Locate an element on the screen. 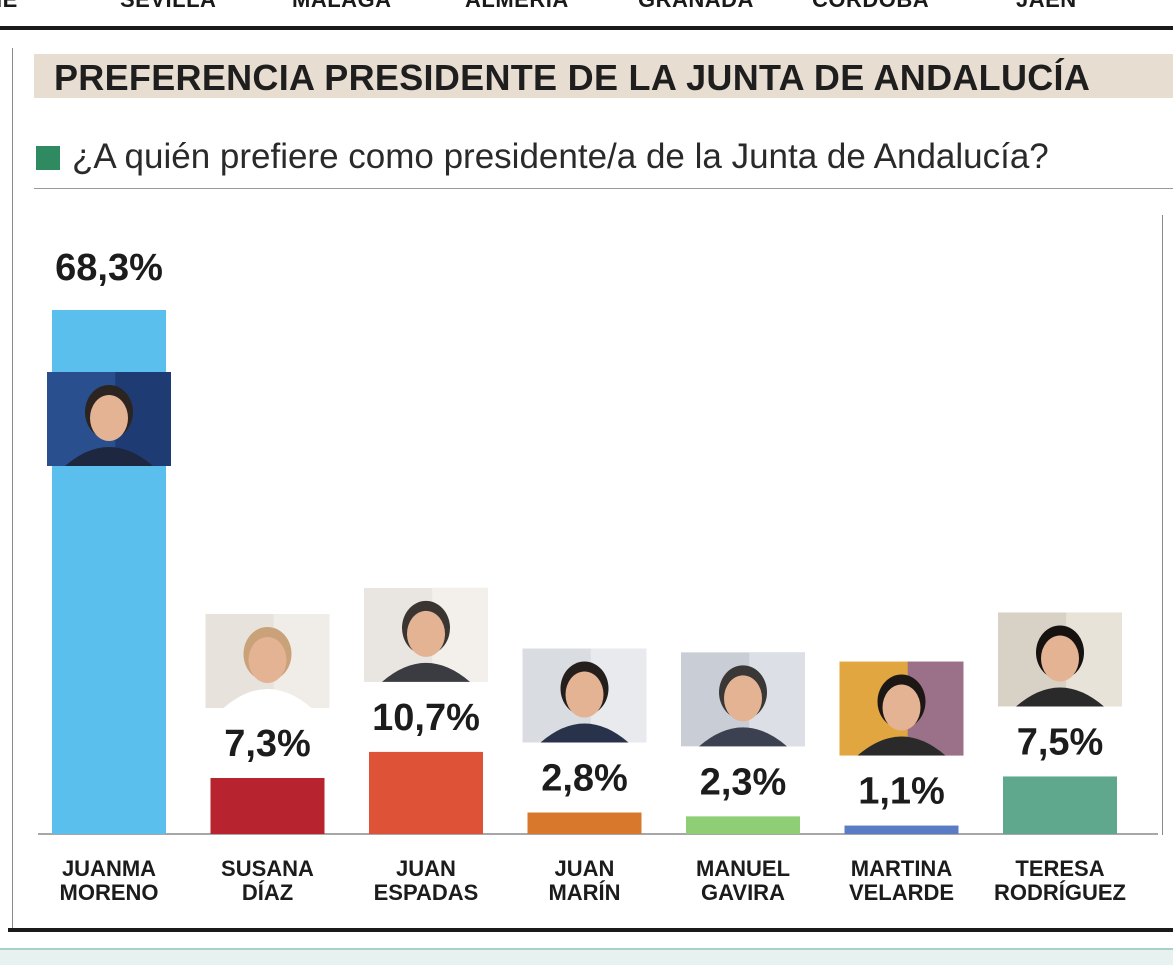 Image resolution: width=1173 pixels, height=965 pixels. value-label: 7,3% is located at coordinates (267, 744).